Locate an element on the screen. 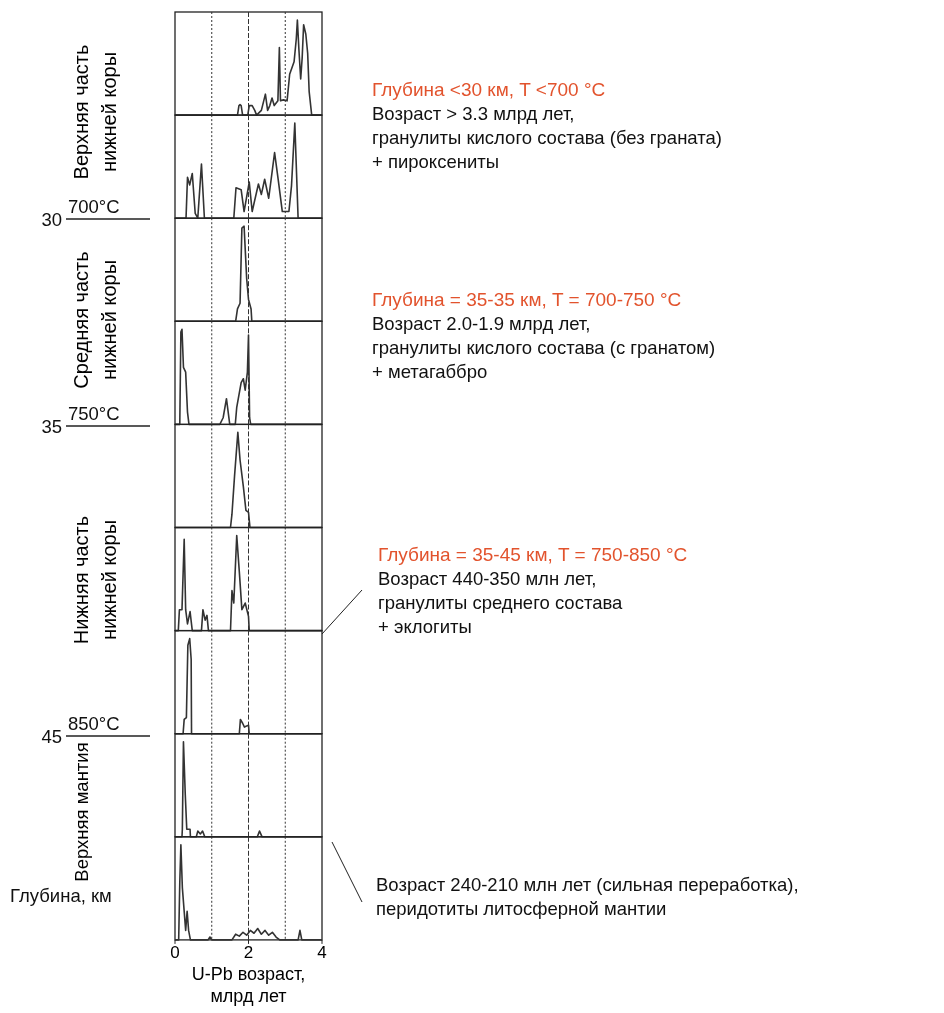  text: Верхняя часть is located at coordinates (81, 112).